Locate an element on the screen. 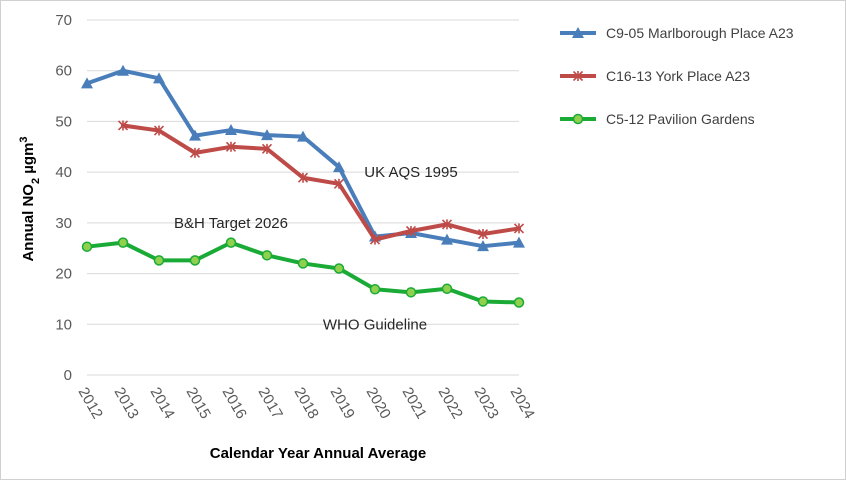  annotations: UK AQS 1995 B&H Target 2026 WHO Guideline is located at coordinates (316, 248).